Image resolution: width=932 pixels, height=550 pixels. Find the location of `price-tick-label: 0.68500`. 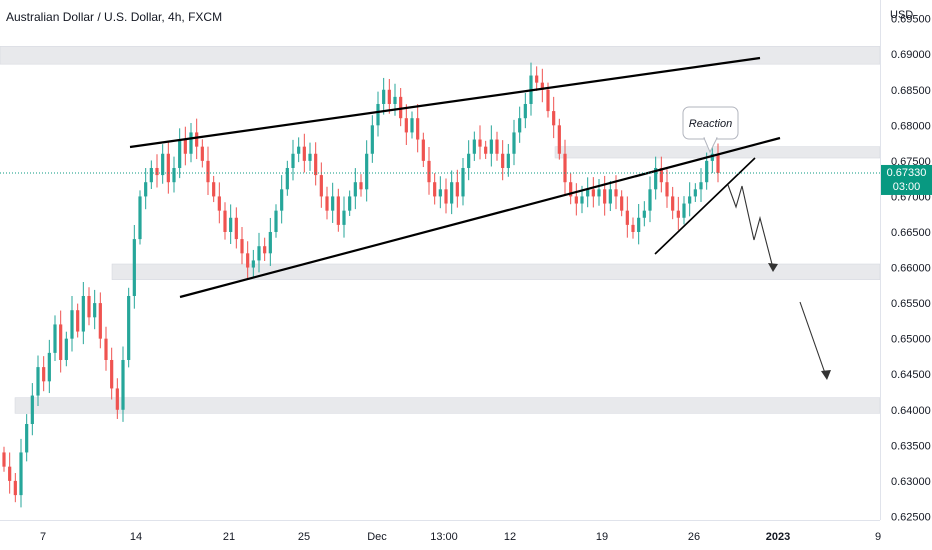

price-tick-label: 0.68500 is located at coordinates (911, 91).